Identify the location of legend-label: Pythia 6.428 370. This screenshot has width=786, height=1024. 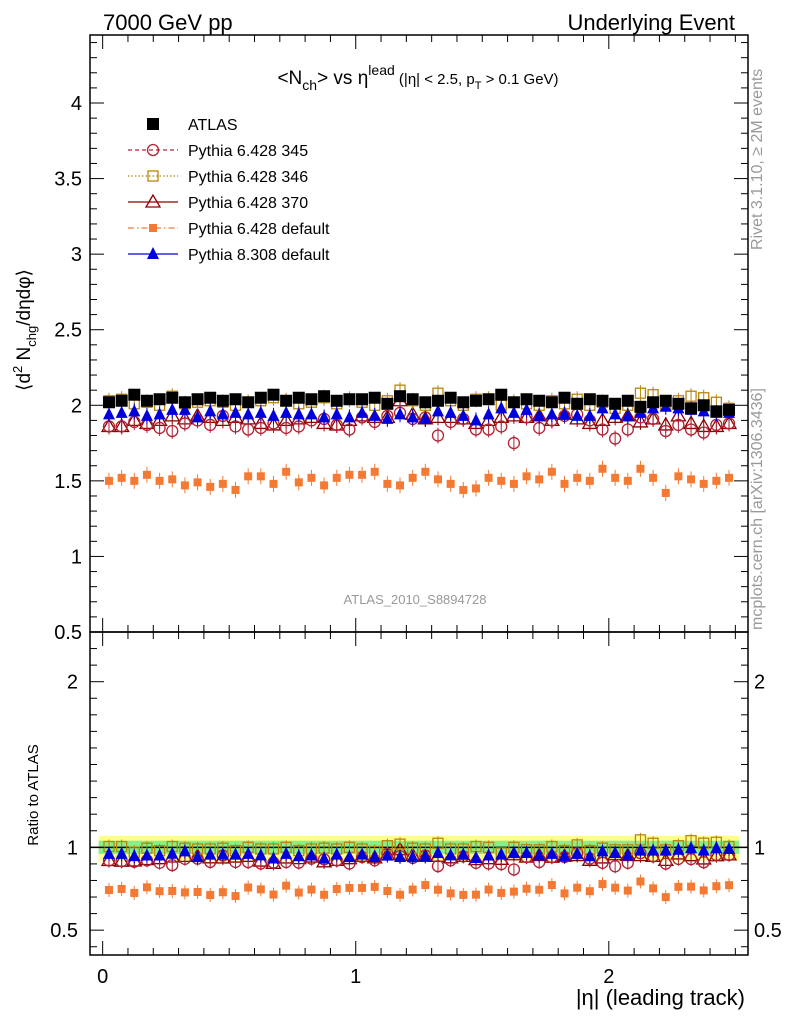
(248, 203).